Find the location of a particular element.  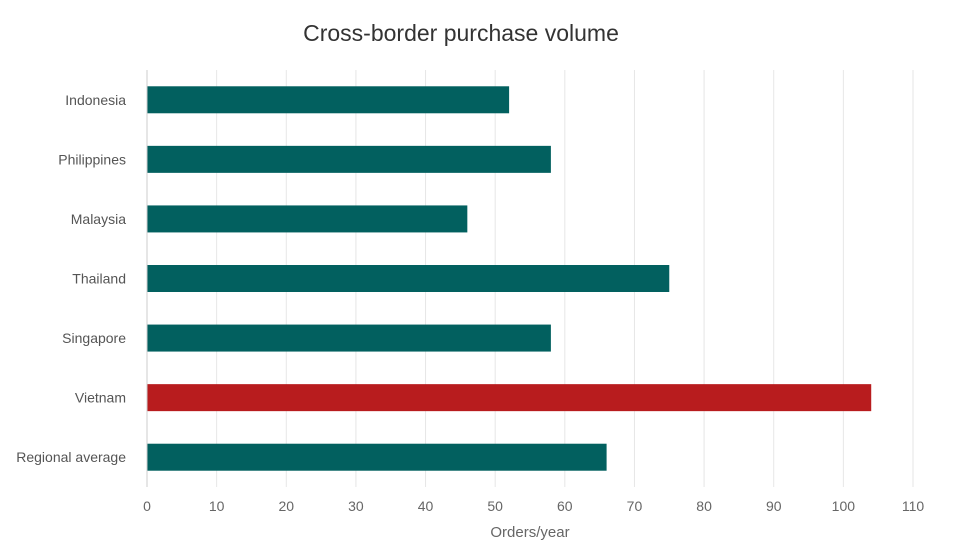

category-label: Singapore is located at coordinates (94, 338).